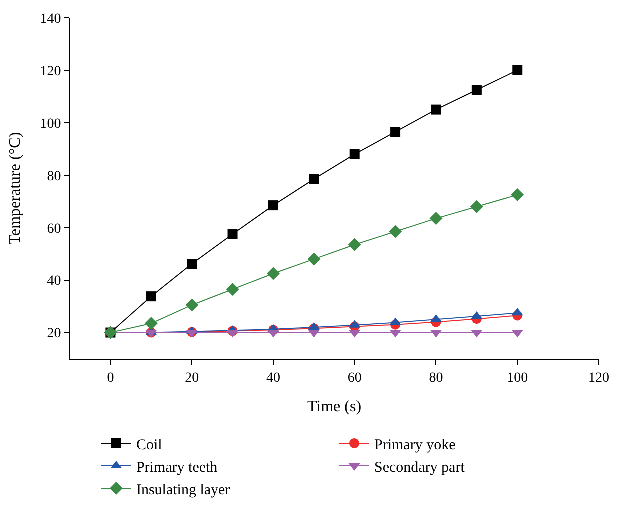  Describe the element at coordinates (415, 445) in the screenshot. I see `legend-label: Primary yoke` at that location.